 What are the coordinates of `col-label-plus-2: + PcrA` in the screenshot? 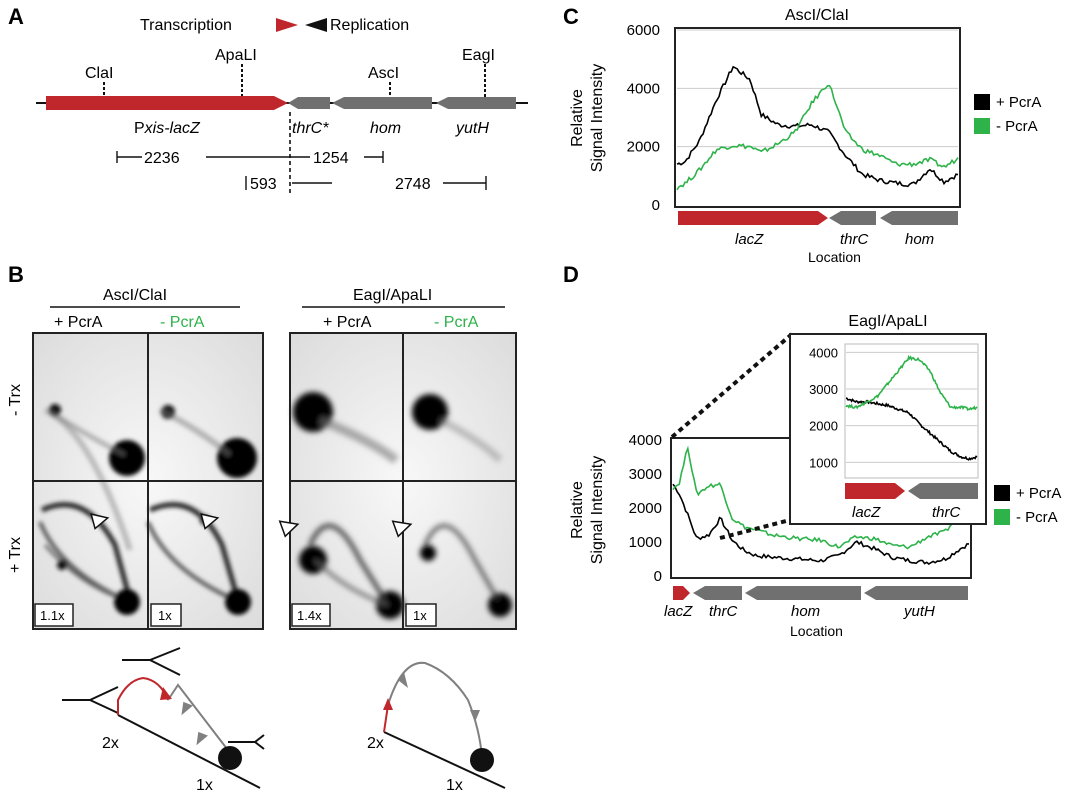 It's located at (347, 322).